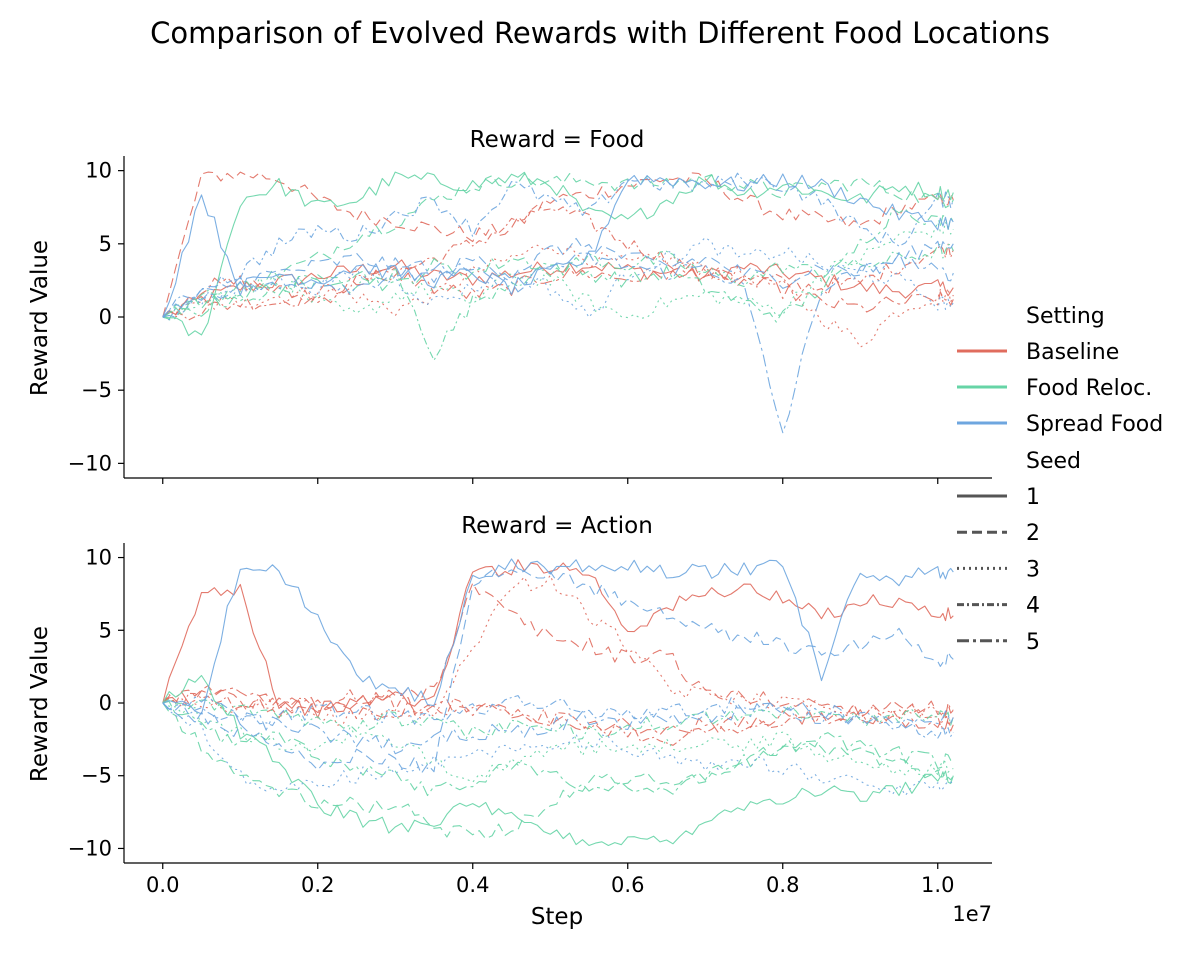 The height and width of the screenshot is (960, 1200). Describe the element at coordinates (557, 917) in the screenshot. I see `x-axis-label: Step` at that location.